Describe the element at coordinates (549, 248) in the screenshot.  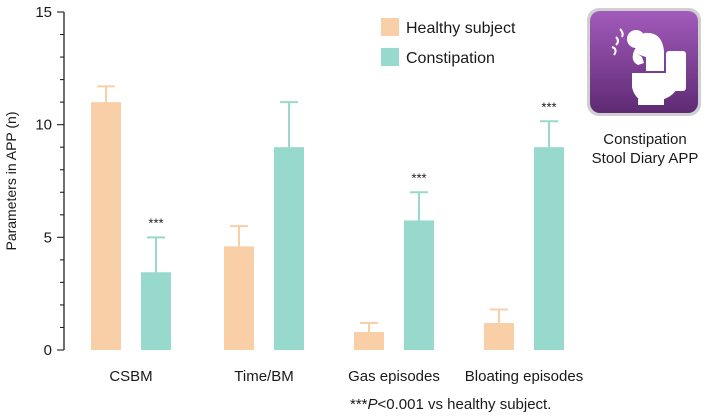
I see `bar-constipation-bloating-episodes` at that location.